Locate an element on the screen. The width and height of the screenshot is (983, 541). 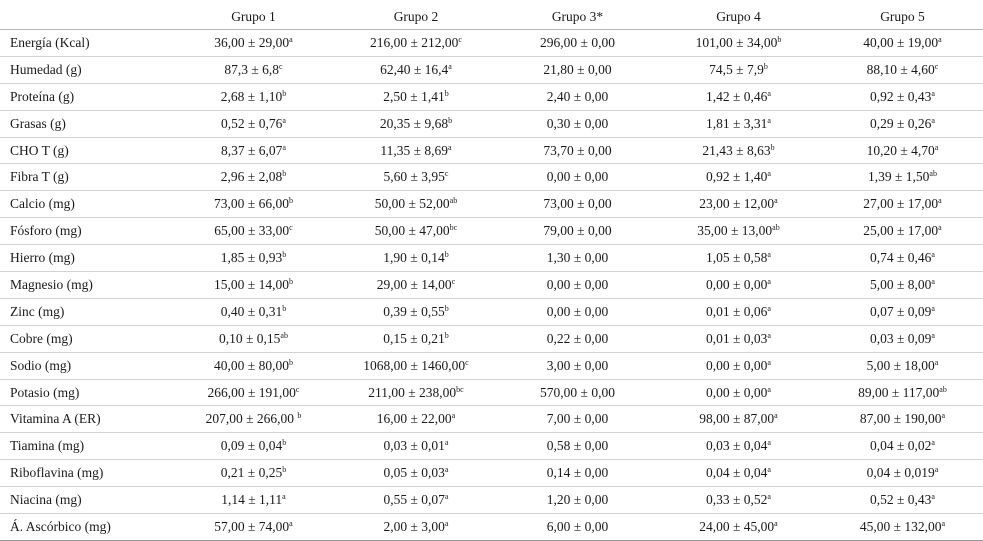
value-cell: 0,74 ± 0,46a is located at coordinates (902, 258).